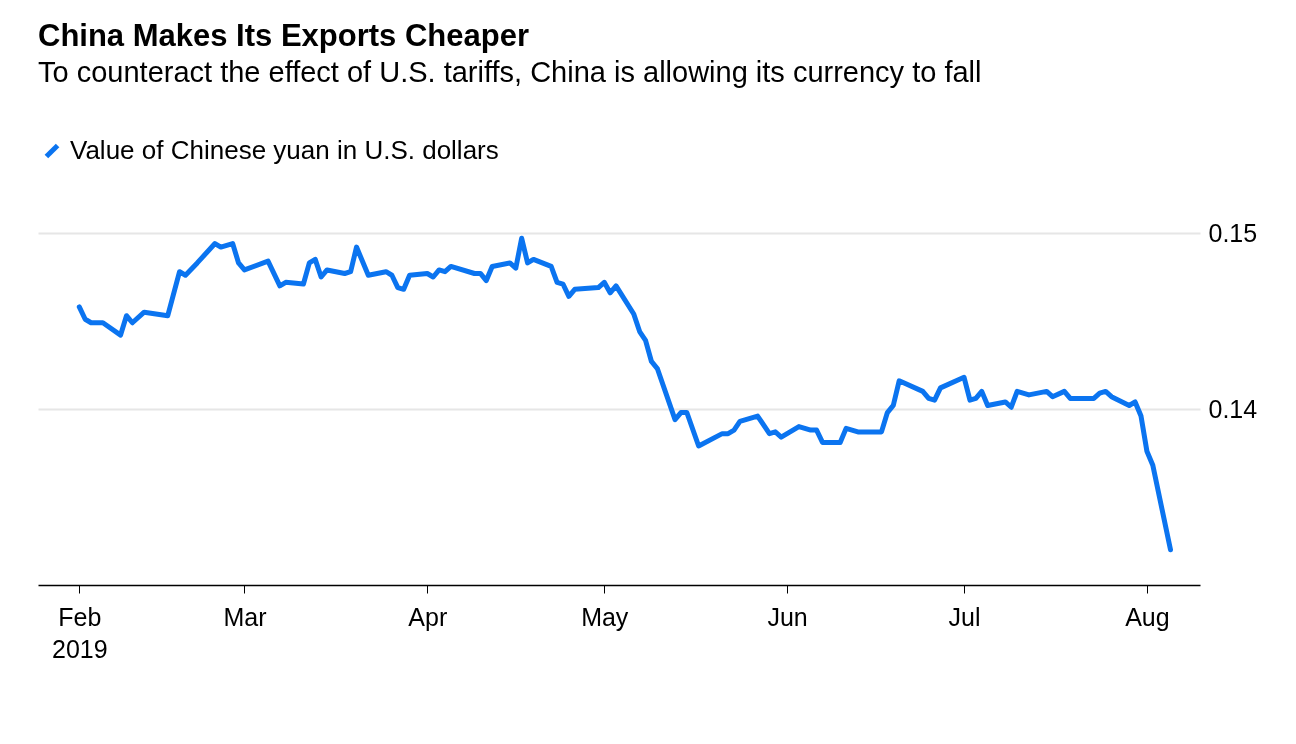 The image size is (1296, 744). I want to click on x-tick-label: Jun, so click(787, 616).